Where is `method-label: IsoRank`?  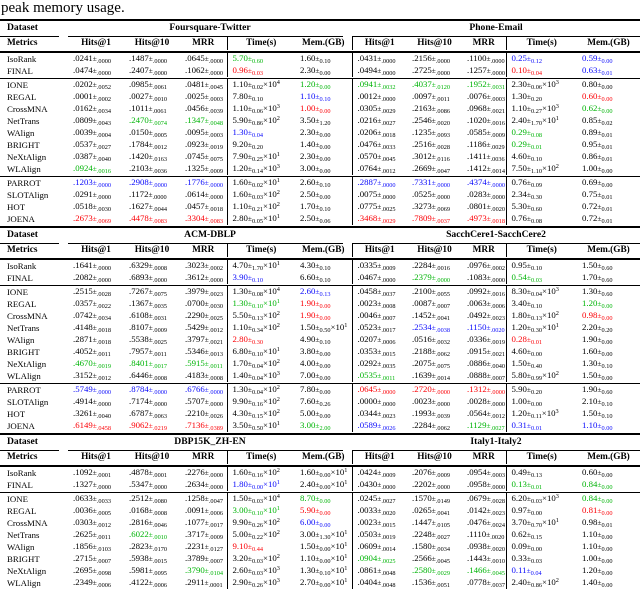
method-label: IsoRank is located at coordinates (22, 58).